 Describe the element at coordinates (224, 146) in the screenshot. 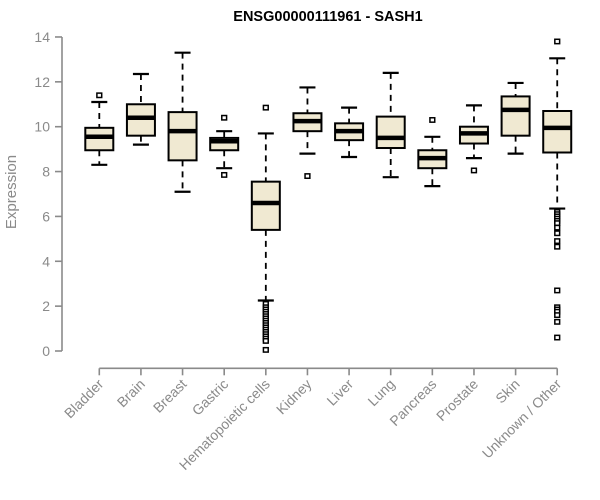

I see `boxplot-gastric` at that location.